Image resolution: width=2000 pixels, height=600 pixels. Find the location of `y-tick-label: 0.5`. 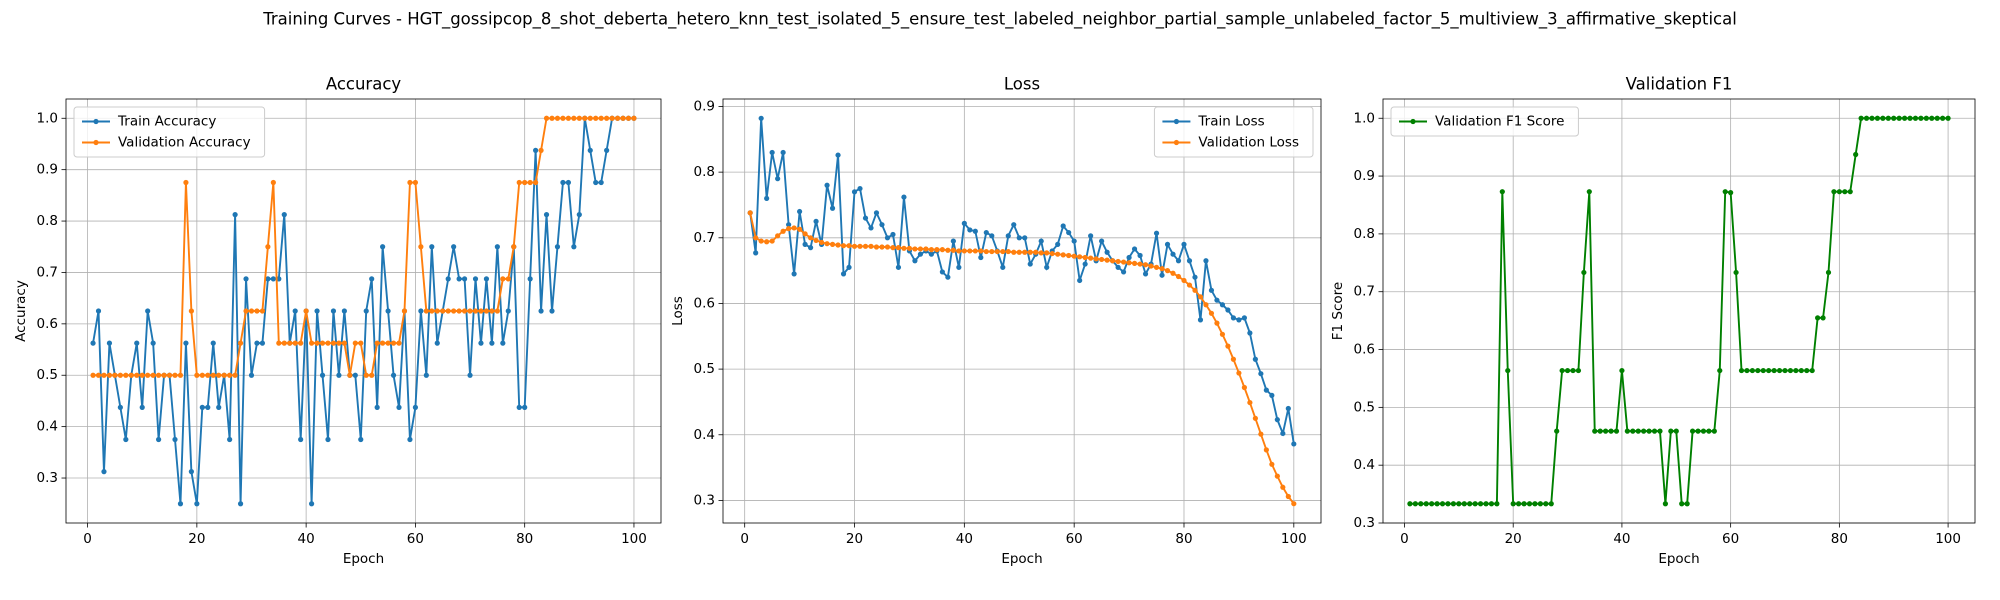

y-tick-label: 0.5 is located at coordinates (47, 375).